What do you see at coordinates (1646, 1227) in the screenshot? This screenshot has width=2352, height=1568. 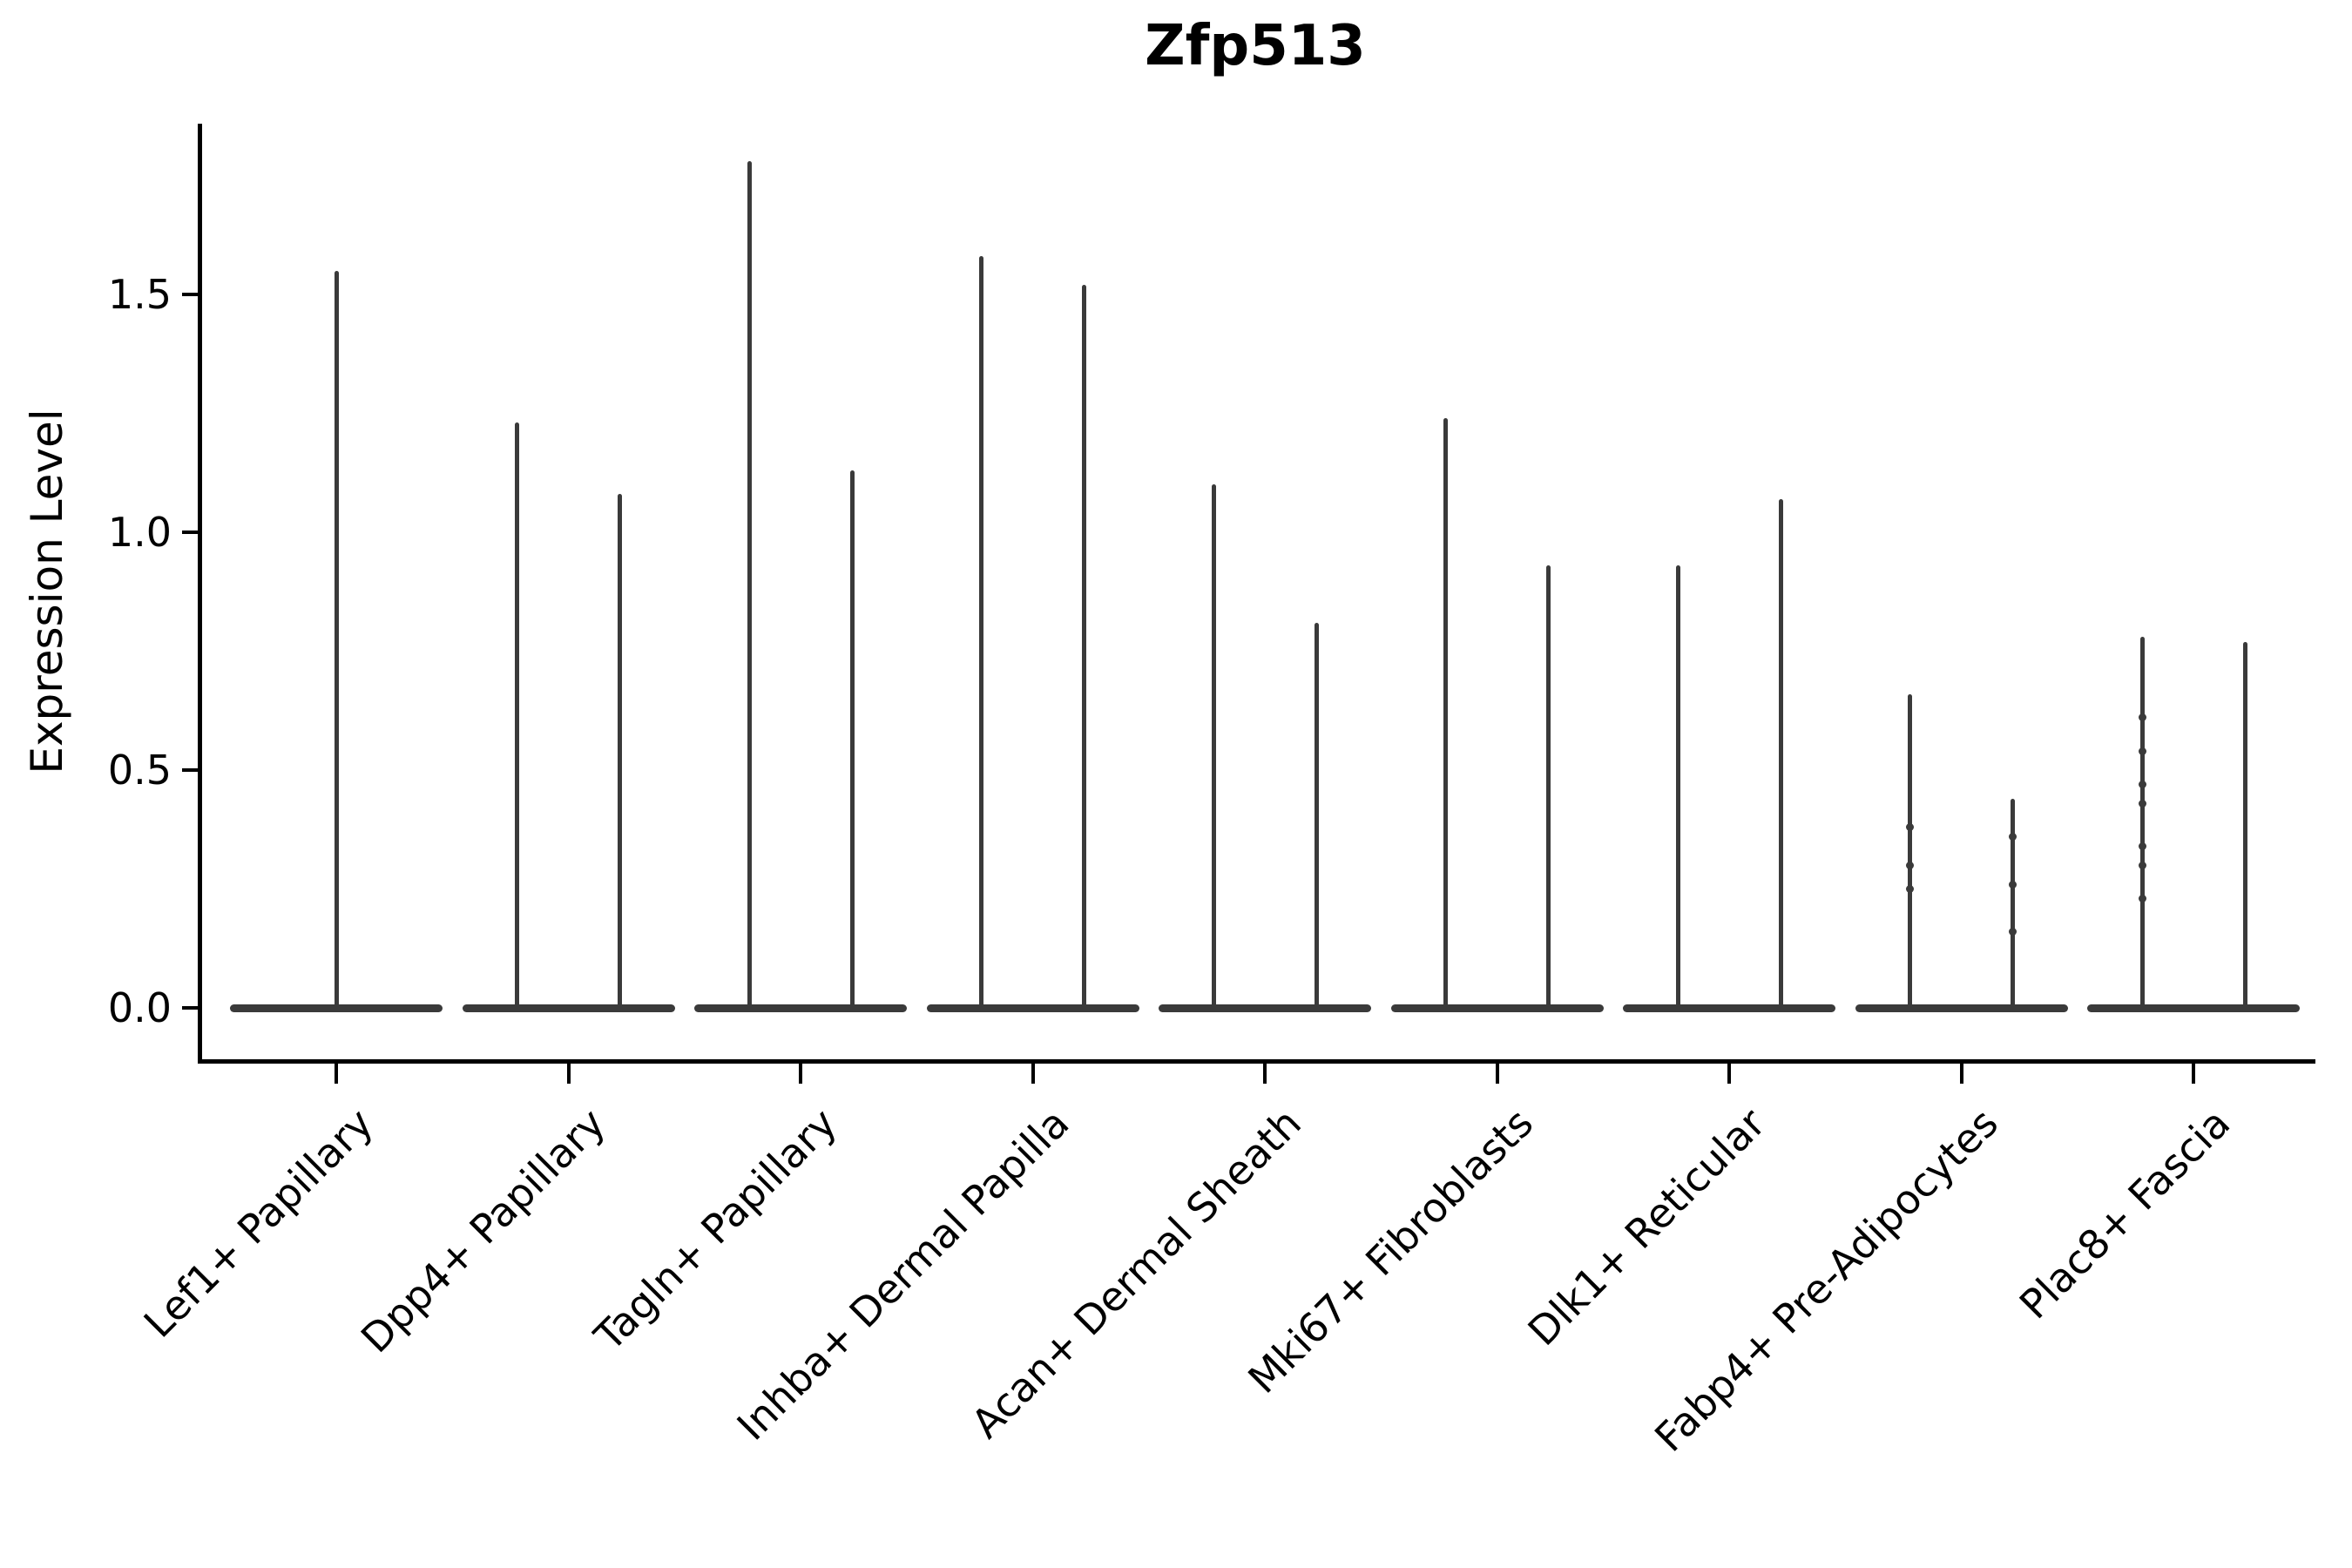 I see `x-tick-label: Dlk1+ Reticular` at bounding box center [1646, 1227].